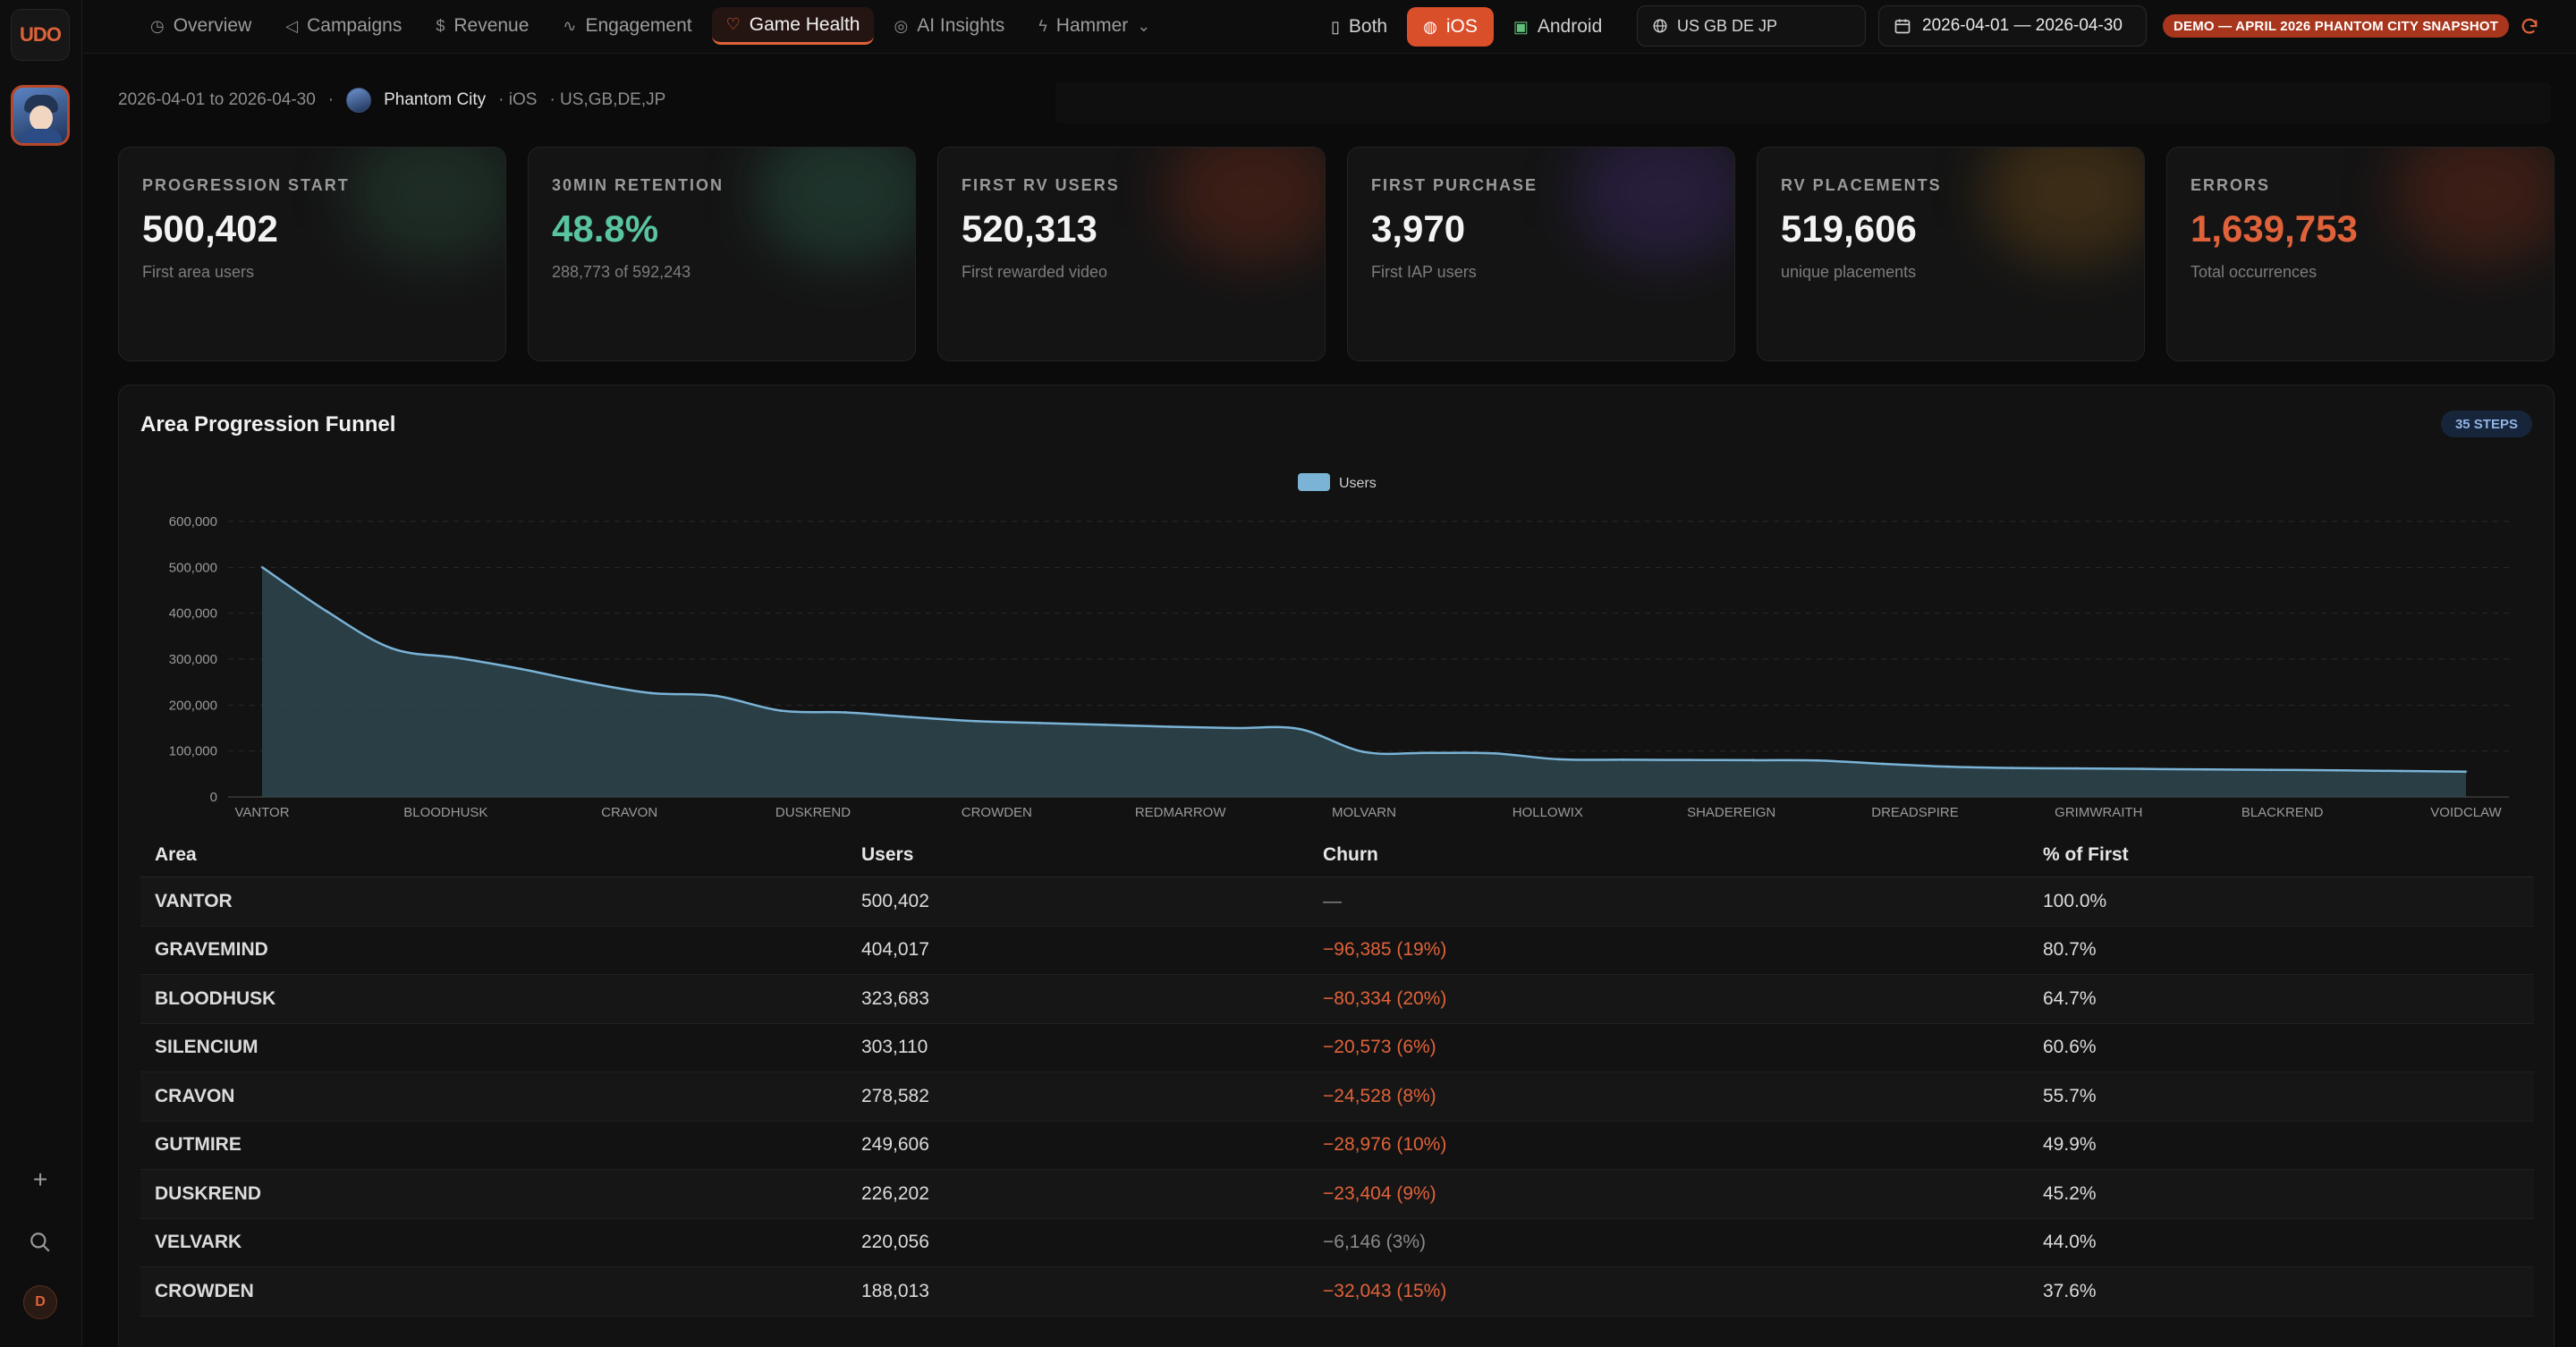  What do you see at coordinates (312, 254) in the screenshot?
I see `kpi-card: PROGRESSION START 500,402 First area users` at bounding box center [312, 254].